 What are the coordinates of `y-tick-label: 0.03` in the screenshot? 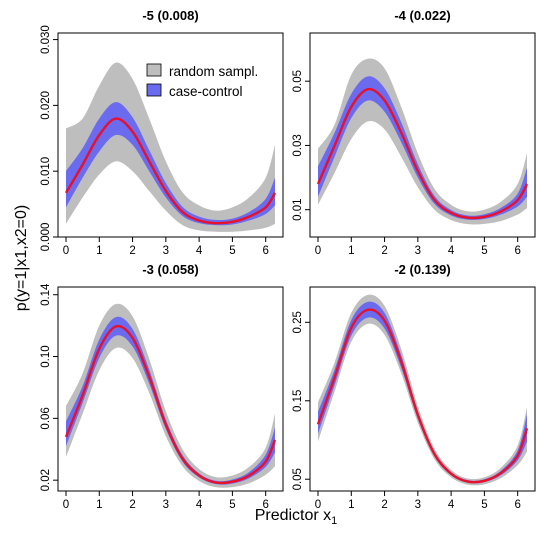 It's located at (298, 145).